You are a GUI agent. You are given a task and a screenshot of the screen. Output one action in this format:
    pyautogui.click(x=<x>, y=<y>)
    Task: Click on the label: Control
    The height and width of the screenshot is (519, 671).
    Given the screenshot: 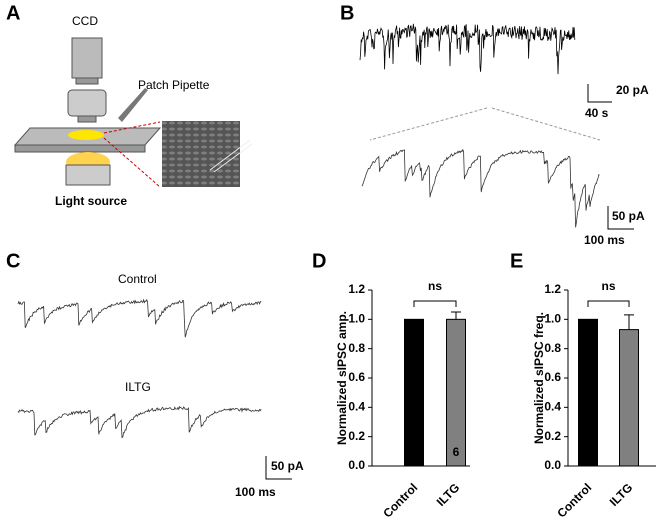 What is the action you would take?
    pyautogui.click(x=137, y=279)
    